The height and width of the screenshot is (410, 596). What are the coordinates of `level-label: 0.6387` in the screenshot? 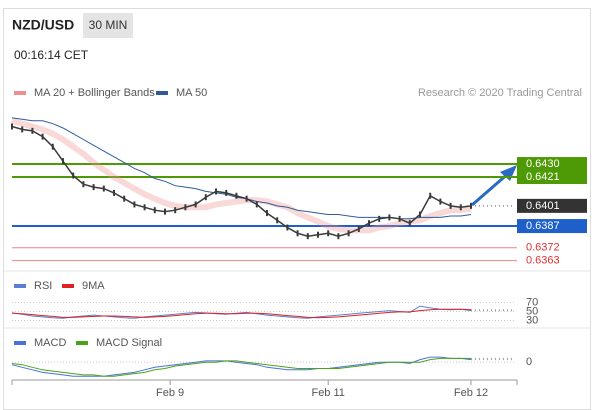 It's located at (543, 226).